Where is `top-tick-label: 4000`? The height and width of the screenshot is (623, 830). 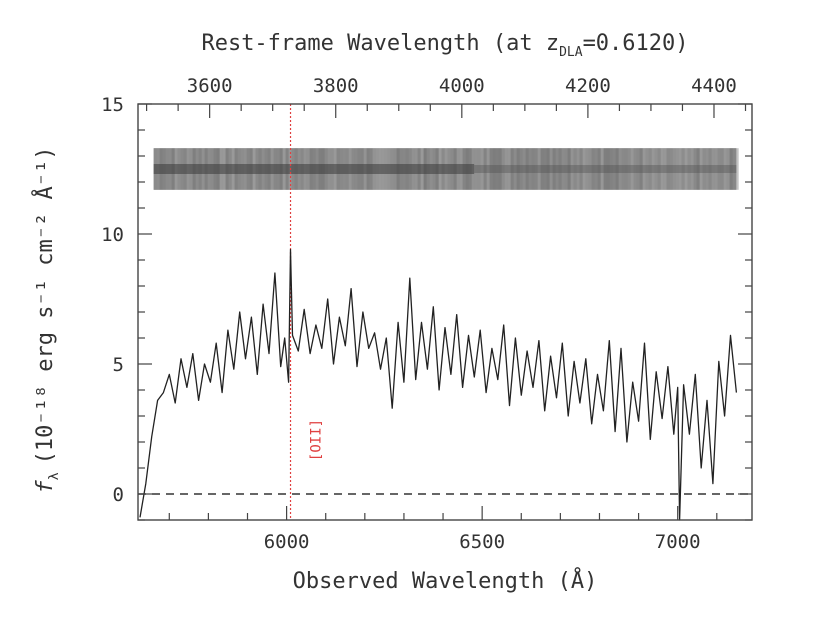 top-tick-label: 4000 is located at coordinates (462, 86).